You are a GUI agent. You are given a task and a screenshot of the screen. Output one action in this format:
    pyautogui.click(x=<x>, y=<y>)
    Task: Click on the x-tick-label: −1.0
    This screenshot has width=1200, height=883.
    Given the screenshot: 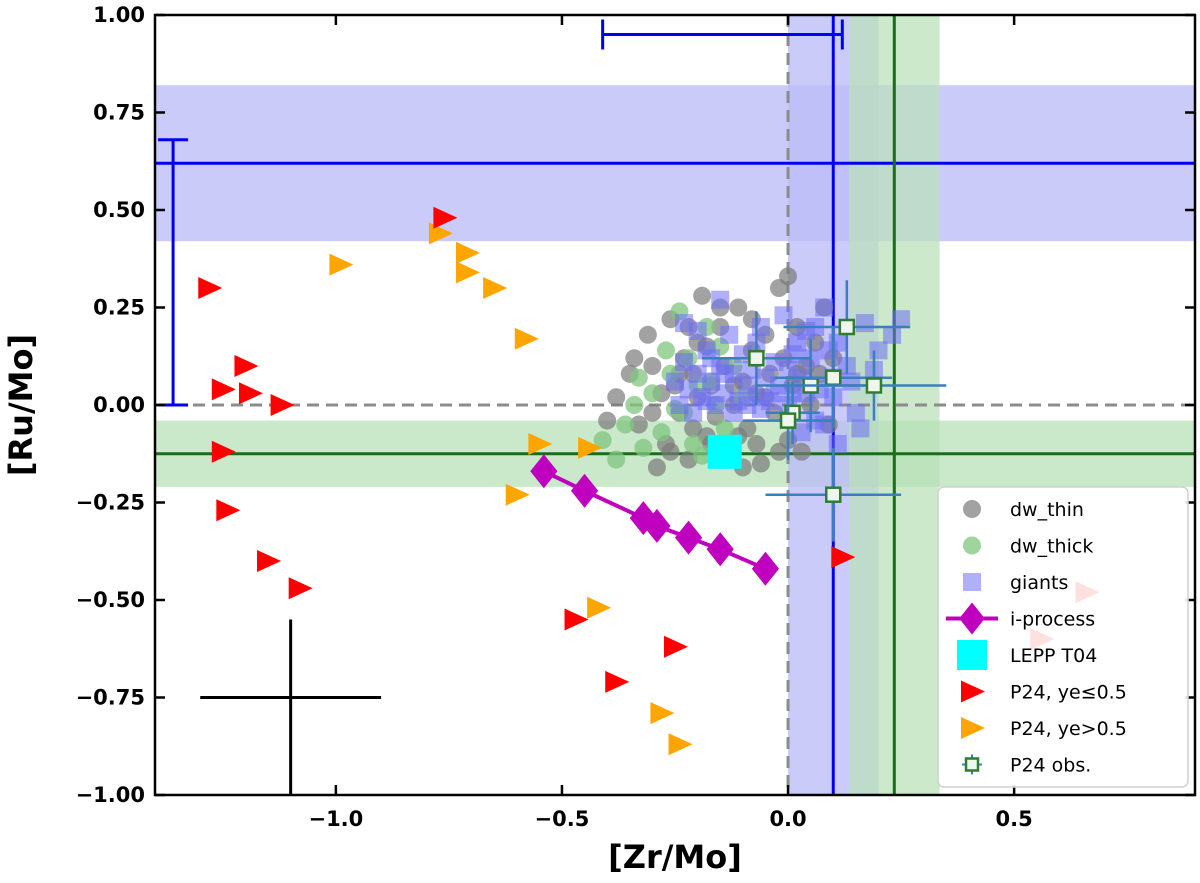 What is the action you would take?
    pyautogui.click(x=335, y=819)
    